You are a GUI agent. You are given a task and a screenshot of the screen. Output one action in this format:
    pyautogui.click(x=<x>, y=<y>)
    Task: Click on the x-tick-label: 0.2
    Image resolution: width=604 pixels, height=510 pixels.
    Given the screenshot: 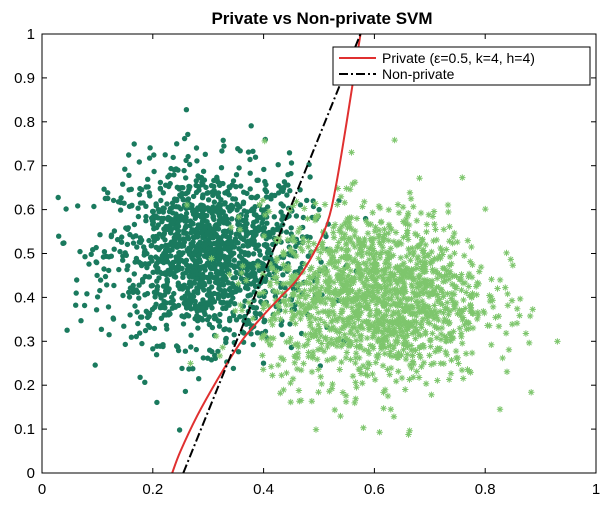 What is the action you would take?
    pyautogui.click(x=152, y=489)
    